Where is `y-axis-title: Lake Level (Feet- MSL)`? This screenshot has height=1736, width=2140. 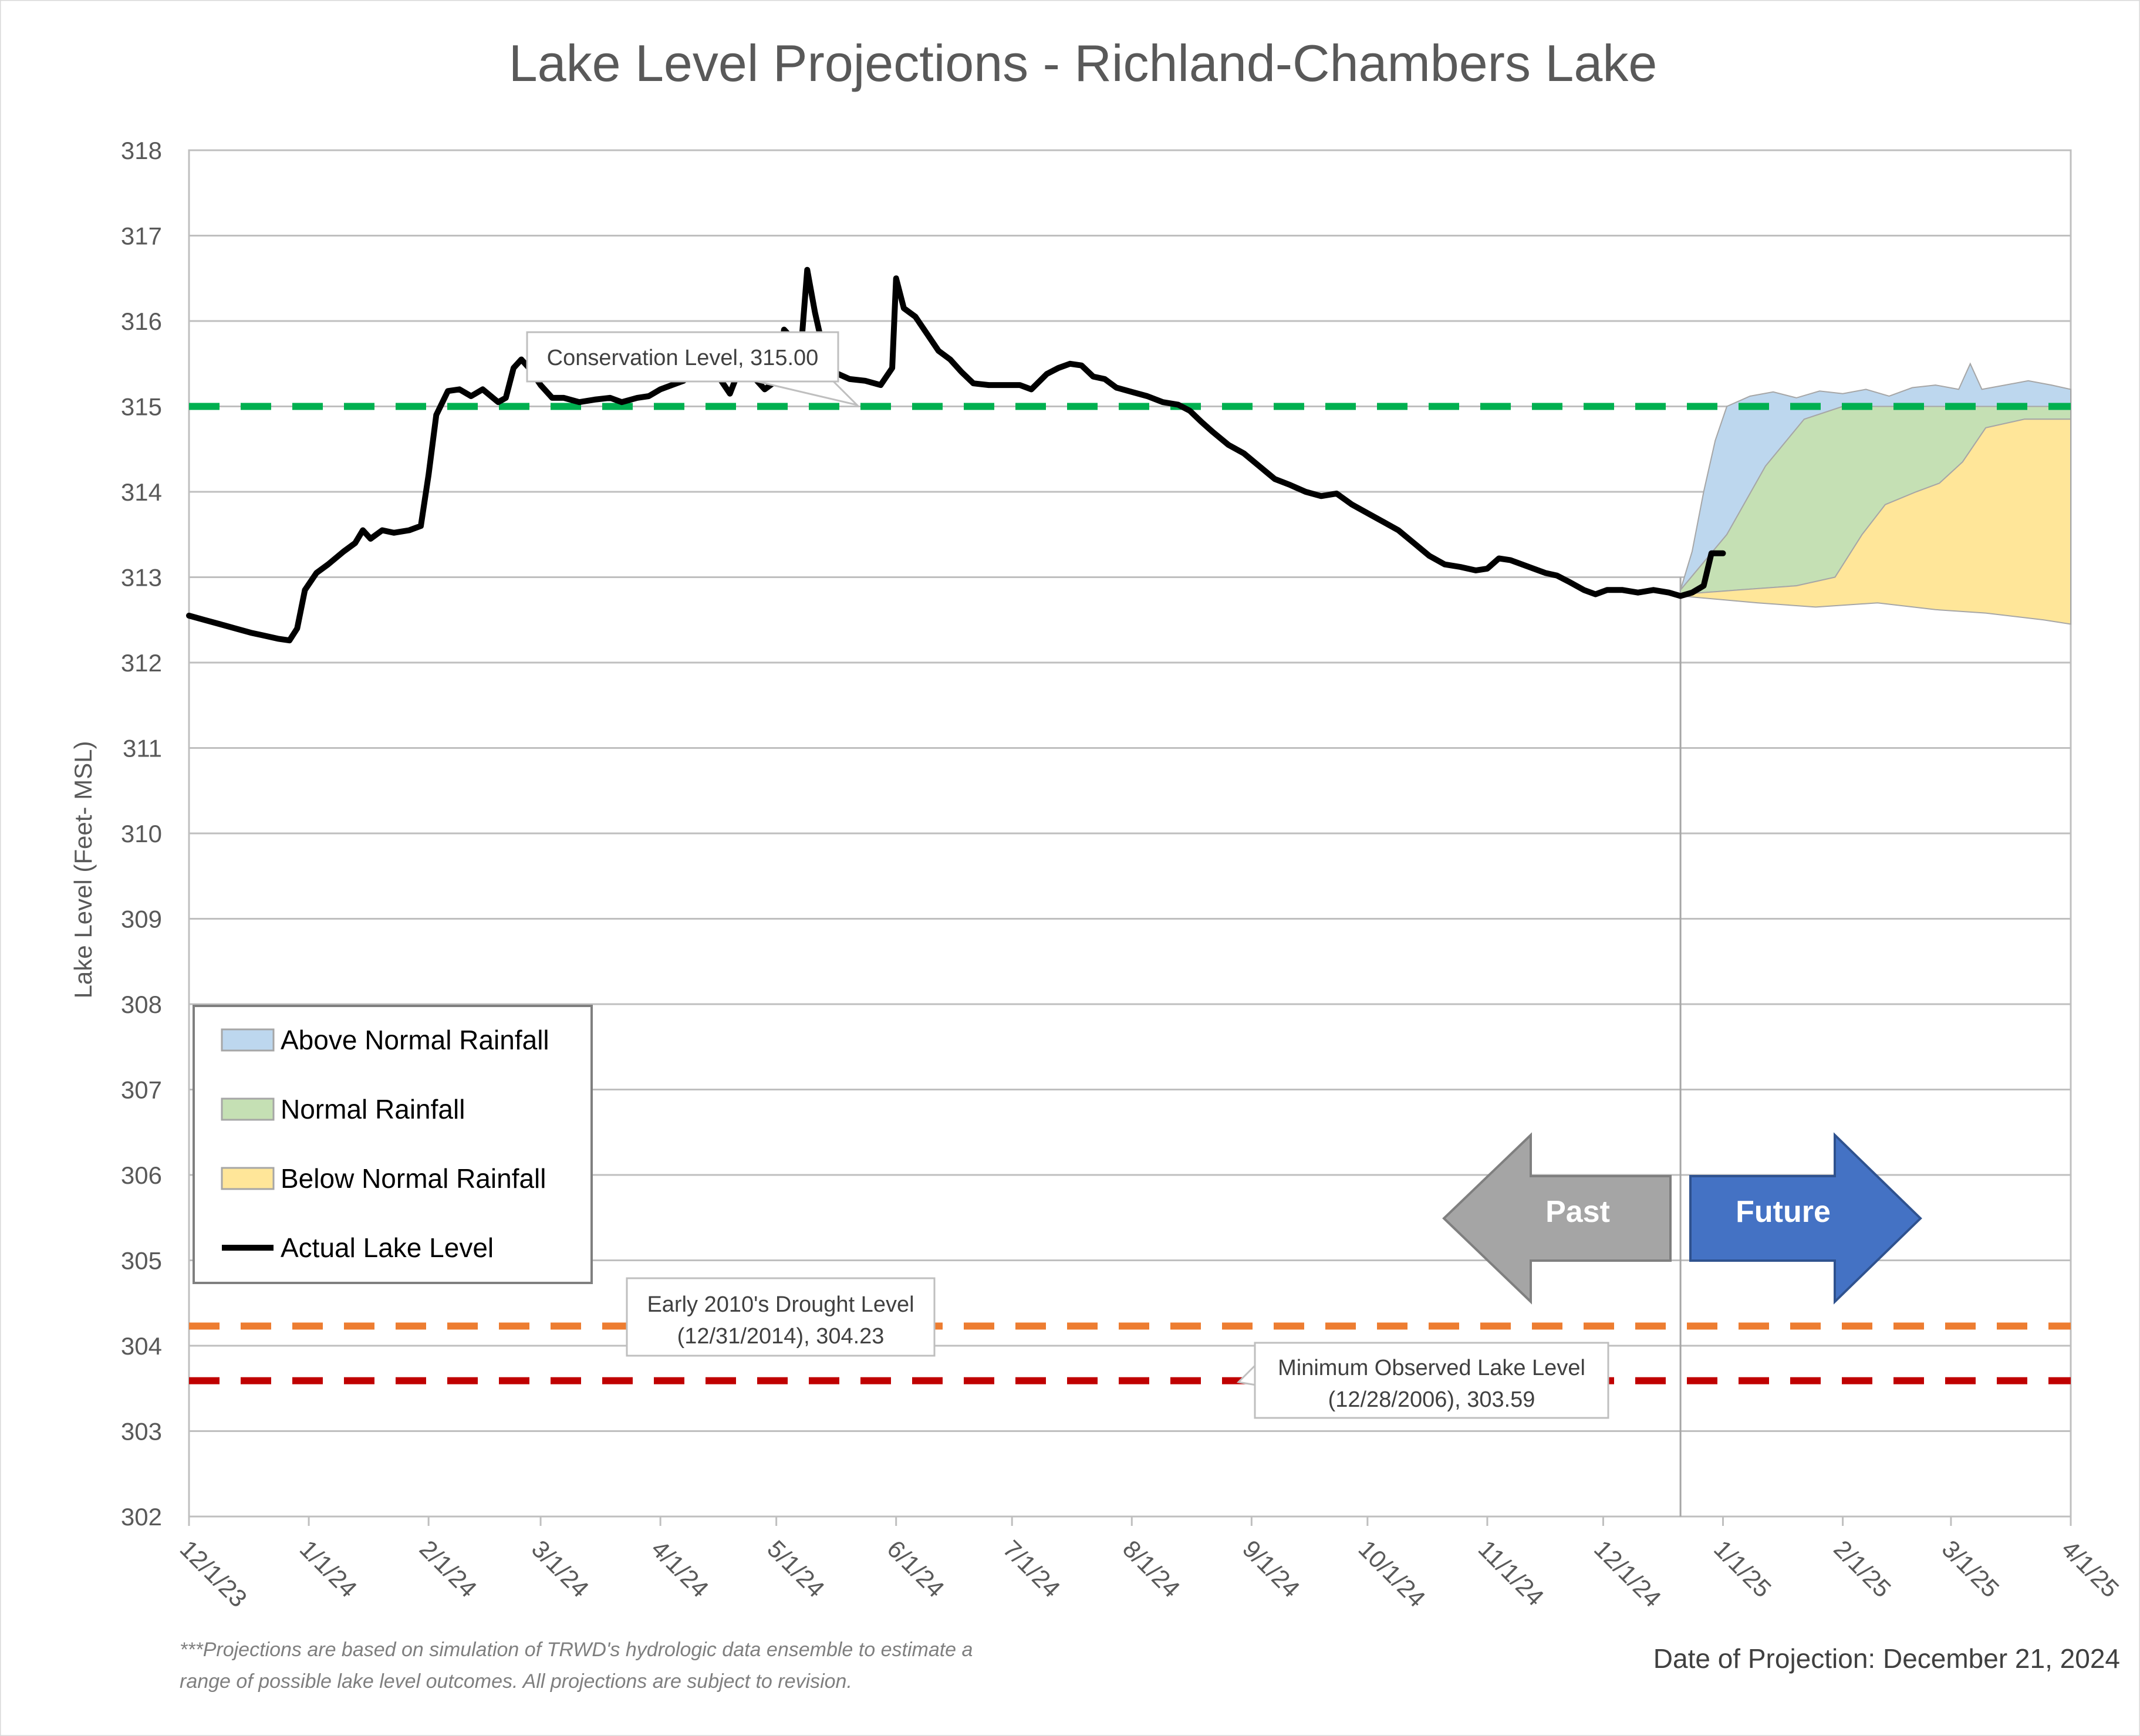 y-axis-title: Lake Level (Feet- MSL) is located at coordinates (83, 870).